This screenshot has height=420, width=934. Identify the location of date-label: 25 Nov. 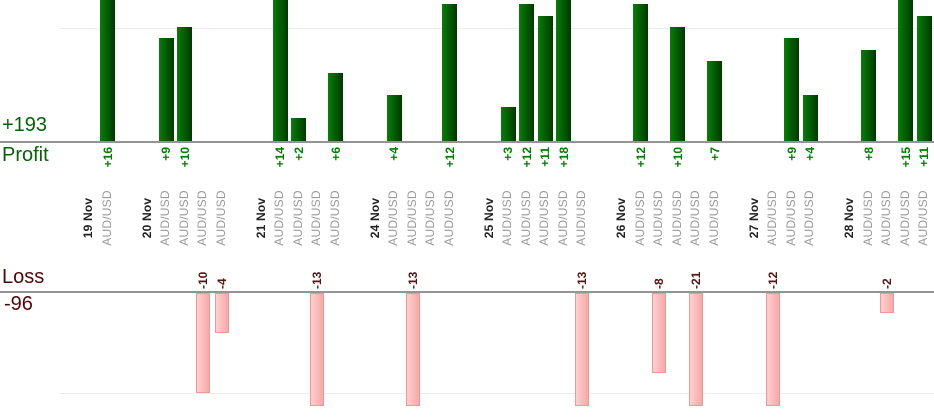
(488, 218).